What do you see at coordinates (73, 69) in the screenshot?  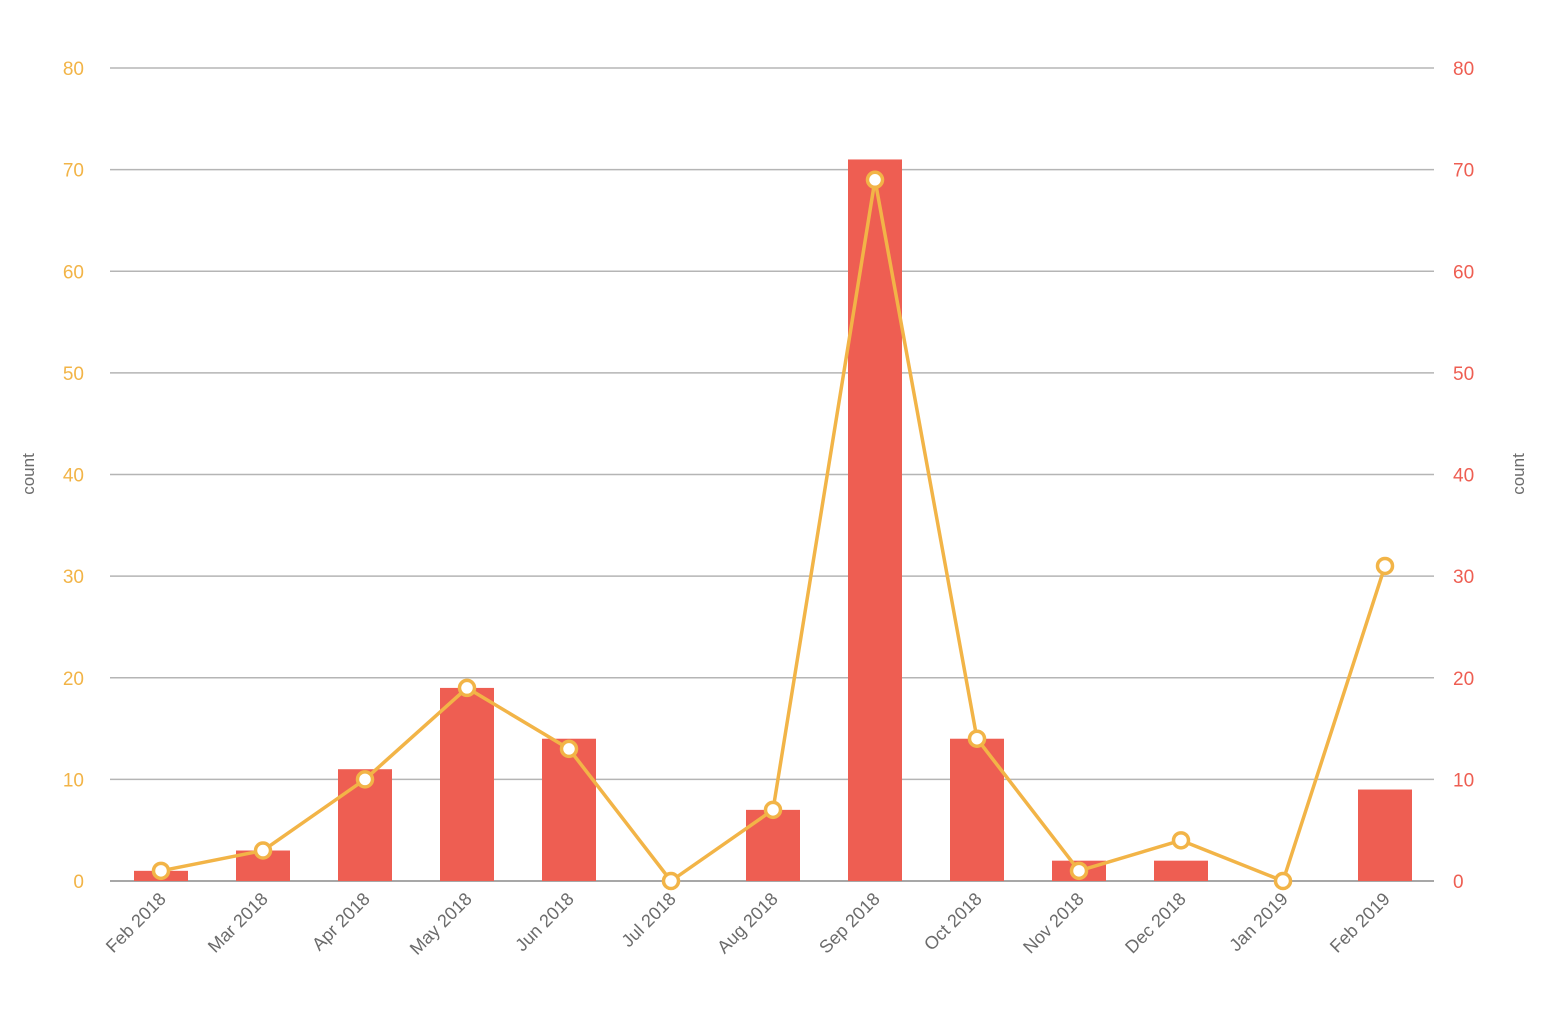 I see `left-tick-label: 80` at bounding box center [73, 69].